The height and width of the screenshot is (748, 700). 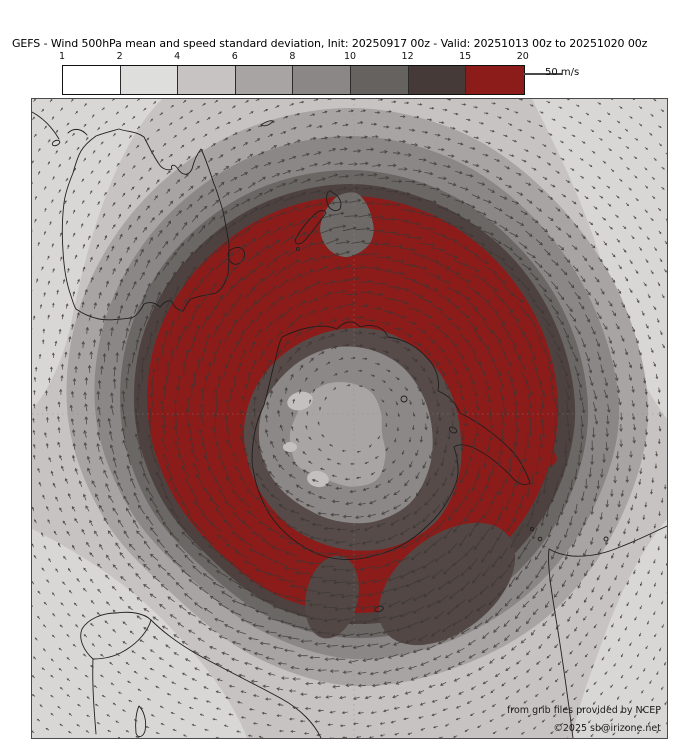 I want to click on colorbar, so click(x=293, y=80).